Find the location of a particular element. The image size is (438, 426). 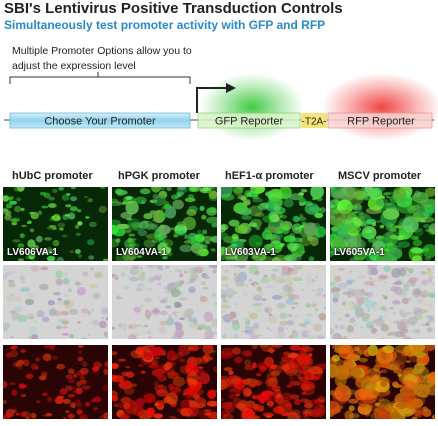

vector-label: LV603VA-1 is located at coordinates (250, 252).